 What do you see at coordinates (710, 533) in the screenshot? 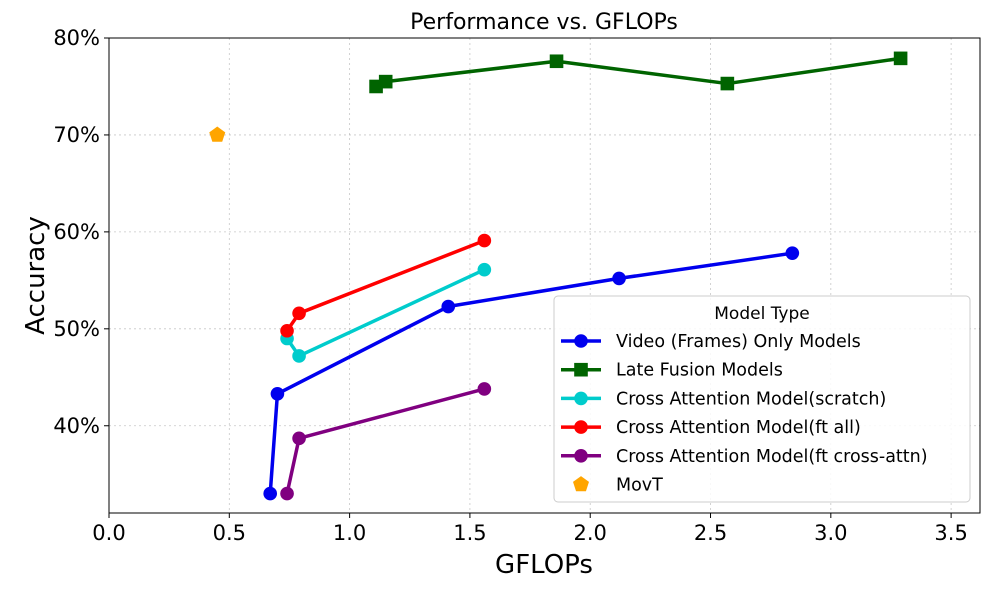
I see `x-tick-label: 2.5` at bounding box center [710, 533].